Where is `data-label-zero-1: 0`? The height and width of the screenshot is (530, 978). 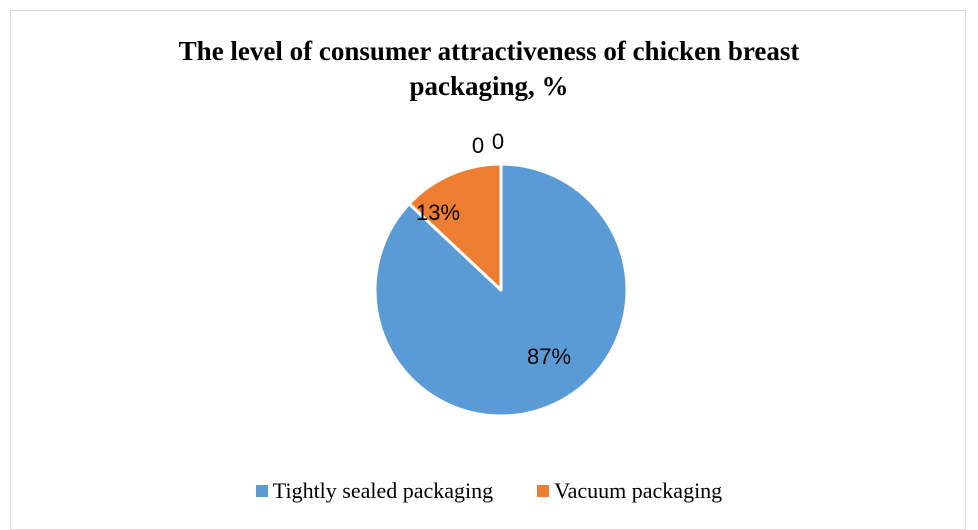
data-label-zero-1: 0 is located at coordinates (478, 145).